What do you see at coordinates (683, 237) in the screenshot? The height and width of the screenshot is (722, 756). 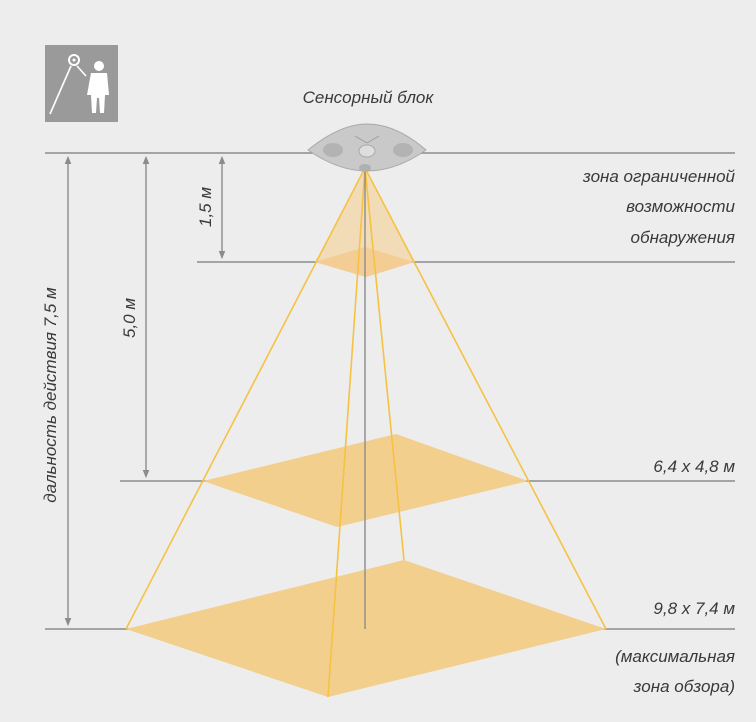 I see `limited-zone-label-line-3: обнаружения` at bounding box center [683, 237].